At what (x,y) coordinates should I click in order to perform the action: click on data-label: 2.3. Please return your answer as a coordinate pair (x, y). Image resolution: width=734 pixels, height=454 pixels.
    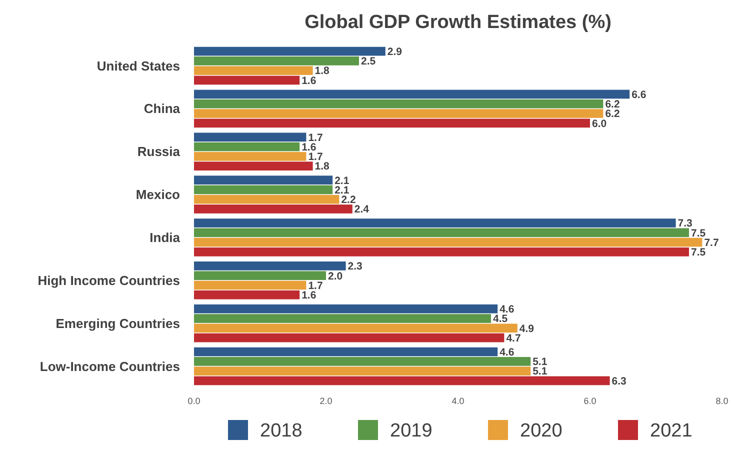
    Looking at the image, I should click on (355, 266).